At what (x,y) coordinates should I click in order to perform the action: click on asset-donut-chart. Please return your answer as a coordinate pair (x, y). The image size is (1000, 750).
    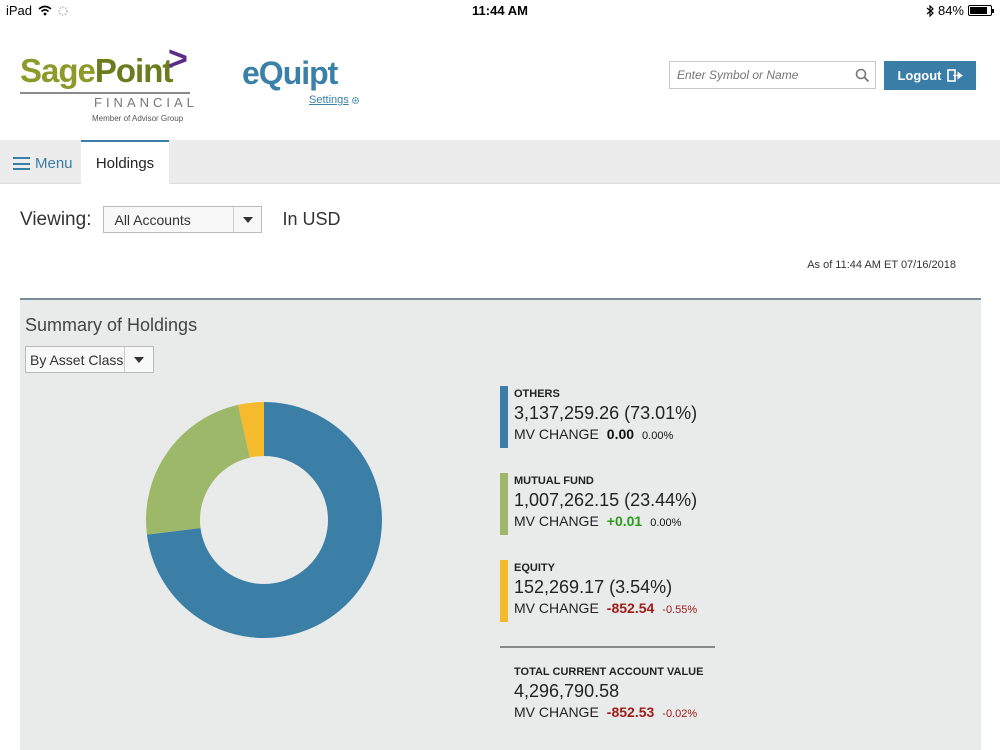
    Looking at the image, I should click on (264, 520).